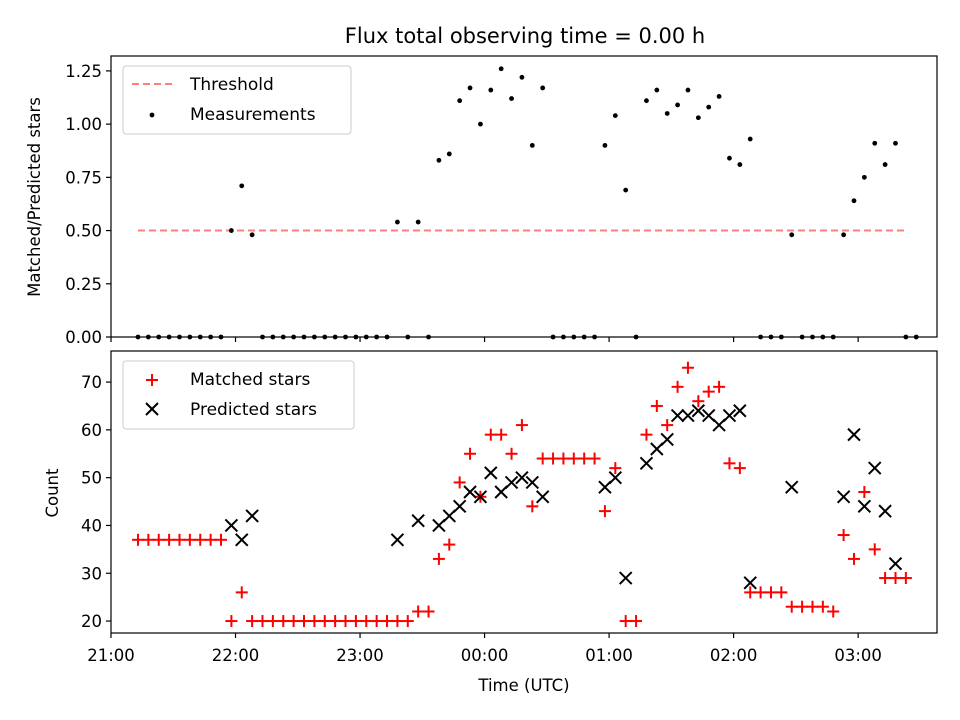 The height and width of the screenshot is (720, 960). I want to click on top-y-label: Matched/Predicted stars, so click(34, 197).